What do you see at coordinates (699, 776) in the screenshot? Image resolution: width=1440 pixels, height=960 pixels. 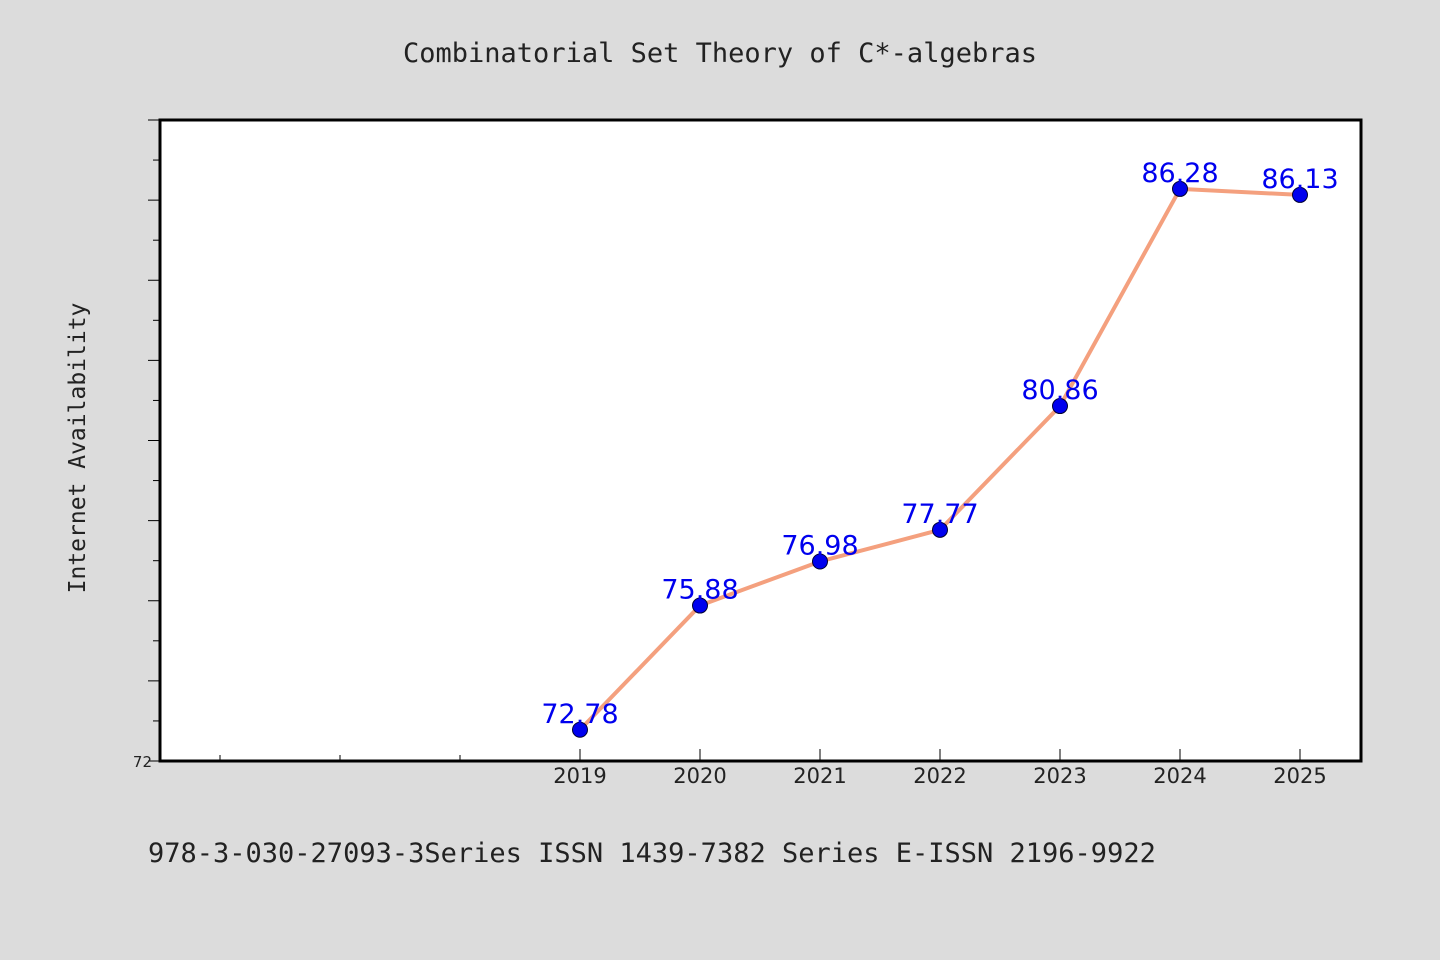 I see `x-tick-label: 2020` at bounding box center [699, 776].